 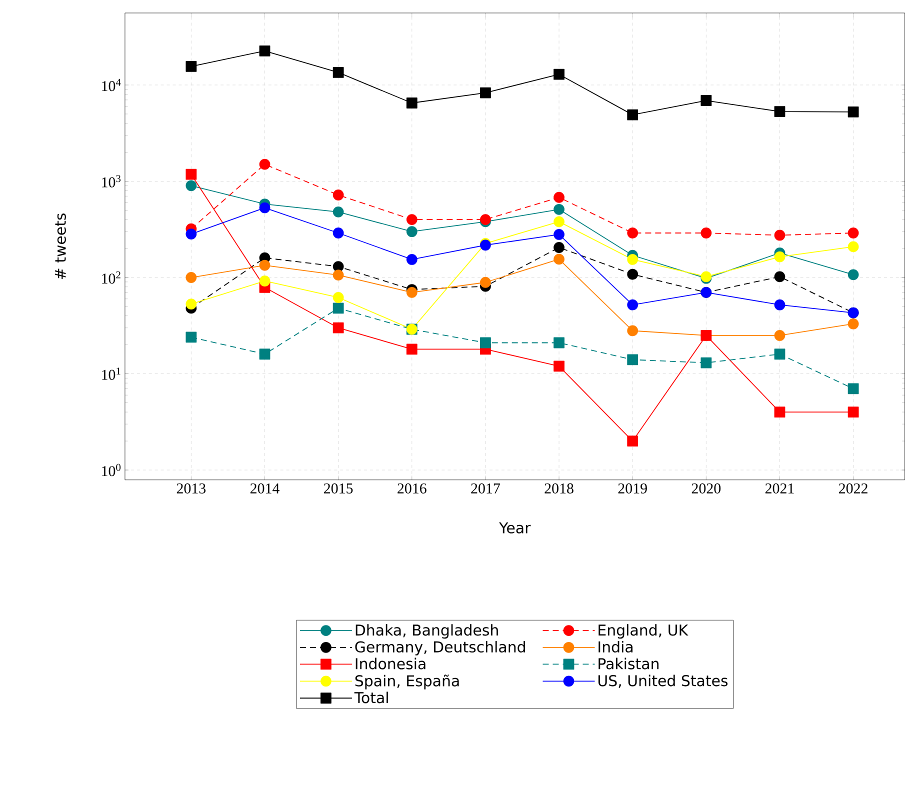 I want to click on legend-label: India, so click(x=615, y=647).